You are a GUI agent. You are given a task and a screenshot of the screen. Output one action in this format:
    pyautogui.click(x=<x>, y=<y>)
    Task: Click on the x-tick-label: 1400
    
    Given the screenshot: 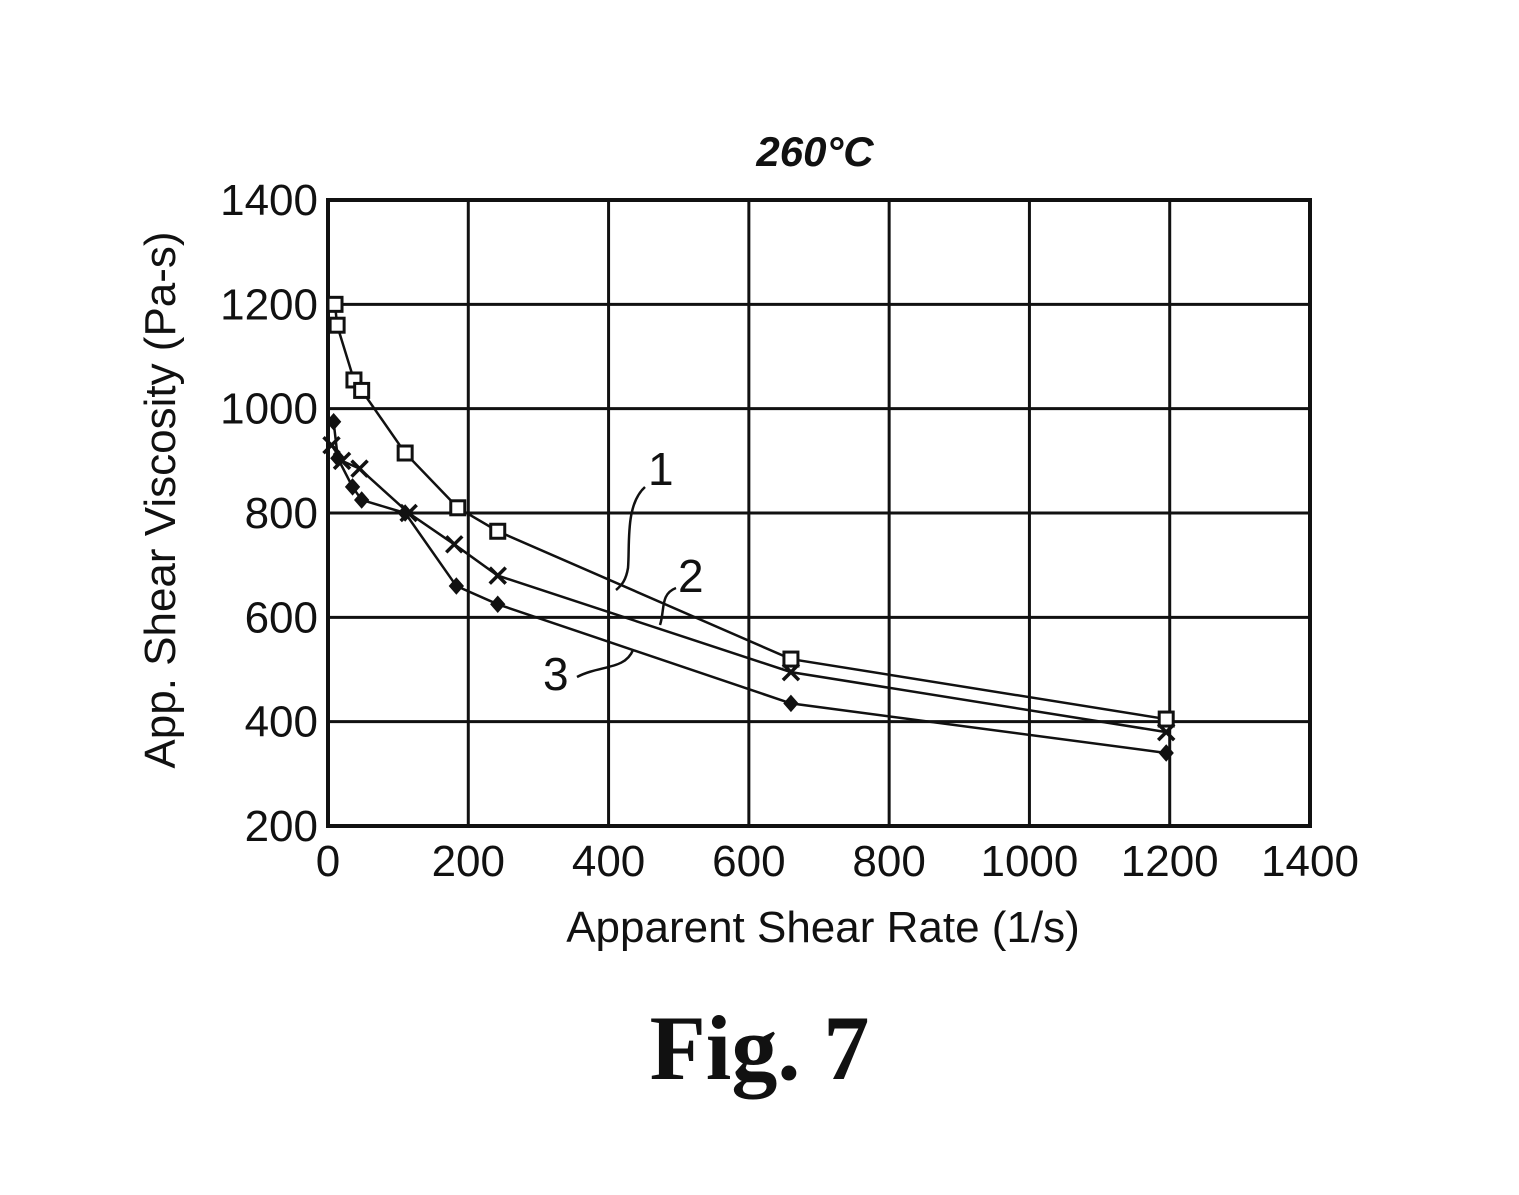 What is the action you would take?
    pyautogui.click(x=1310, y=861)
    